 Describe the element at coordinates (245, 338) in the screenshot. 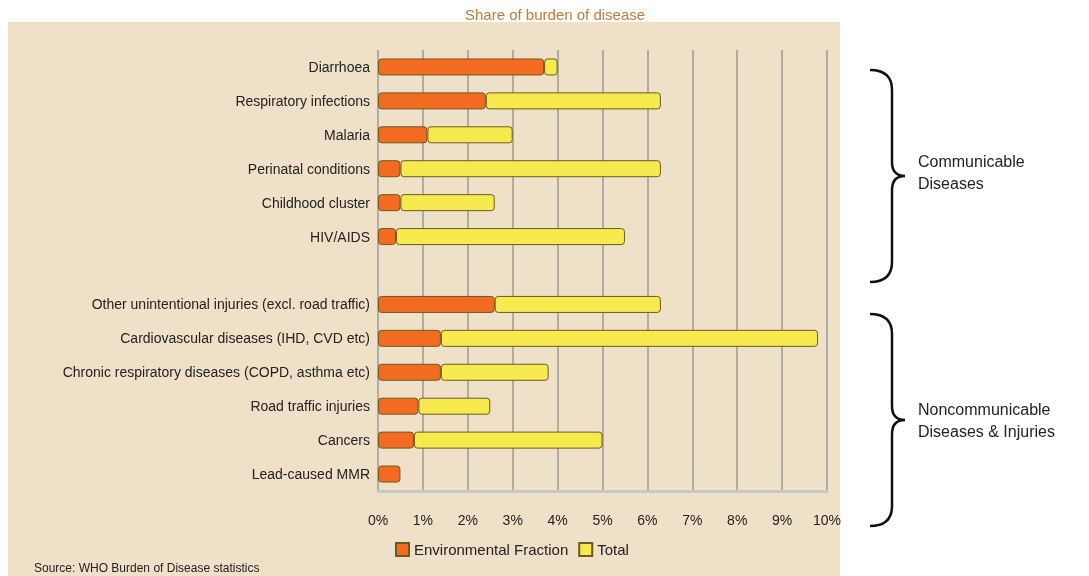

I see `y-tick-label: Cardiovascular diseases (IHD, CVD etc)` at that location.